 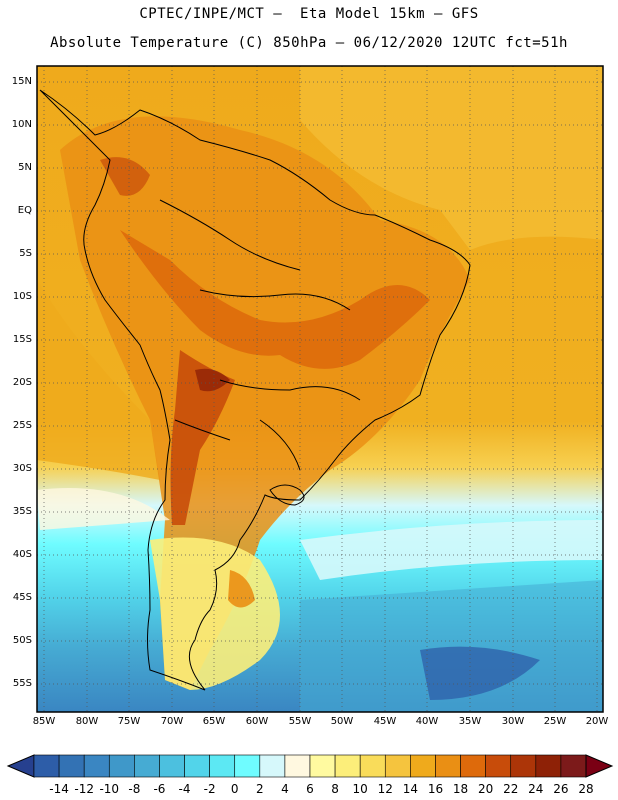 What do you see at coordinates (360, 789) in the screenshot?
I see `color-bar-label: 10` at bounding box center [360, 789].